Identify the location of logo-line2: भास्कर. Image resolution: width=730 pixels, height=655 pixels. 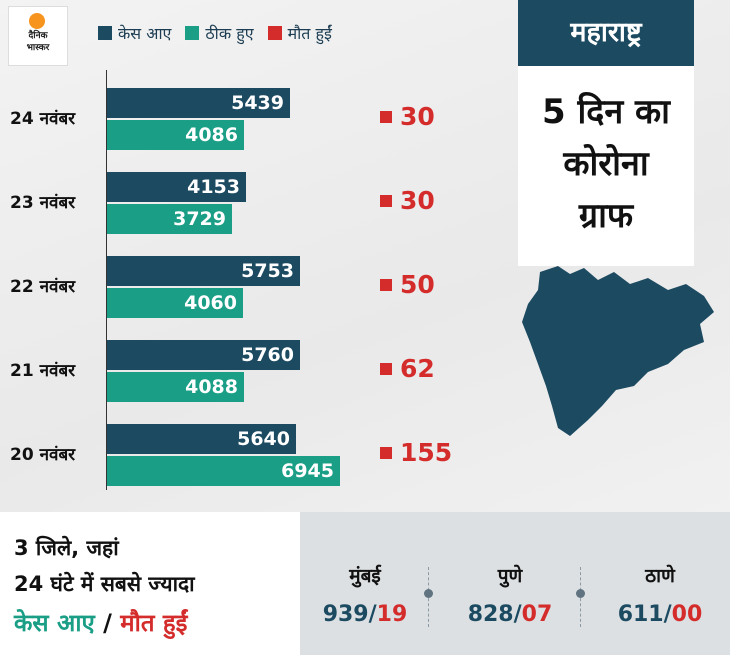
(38, 48).